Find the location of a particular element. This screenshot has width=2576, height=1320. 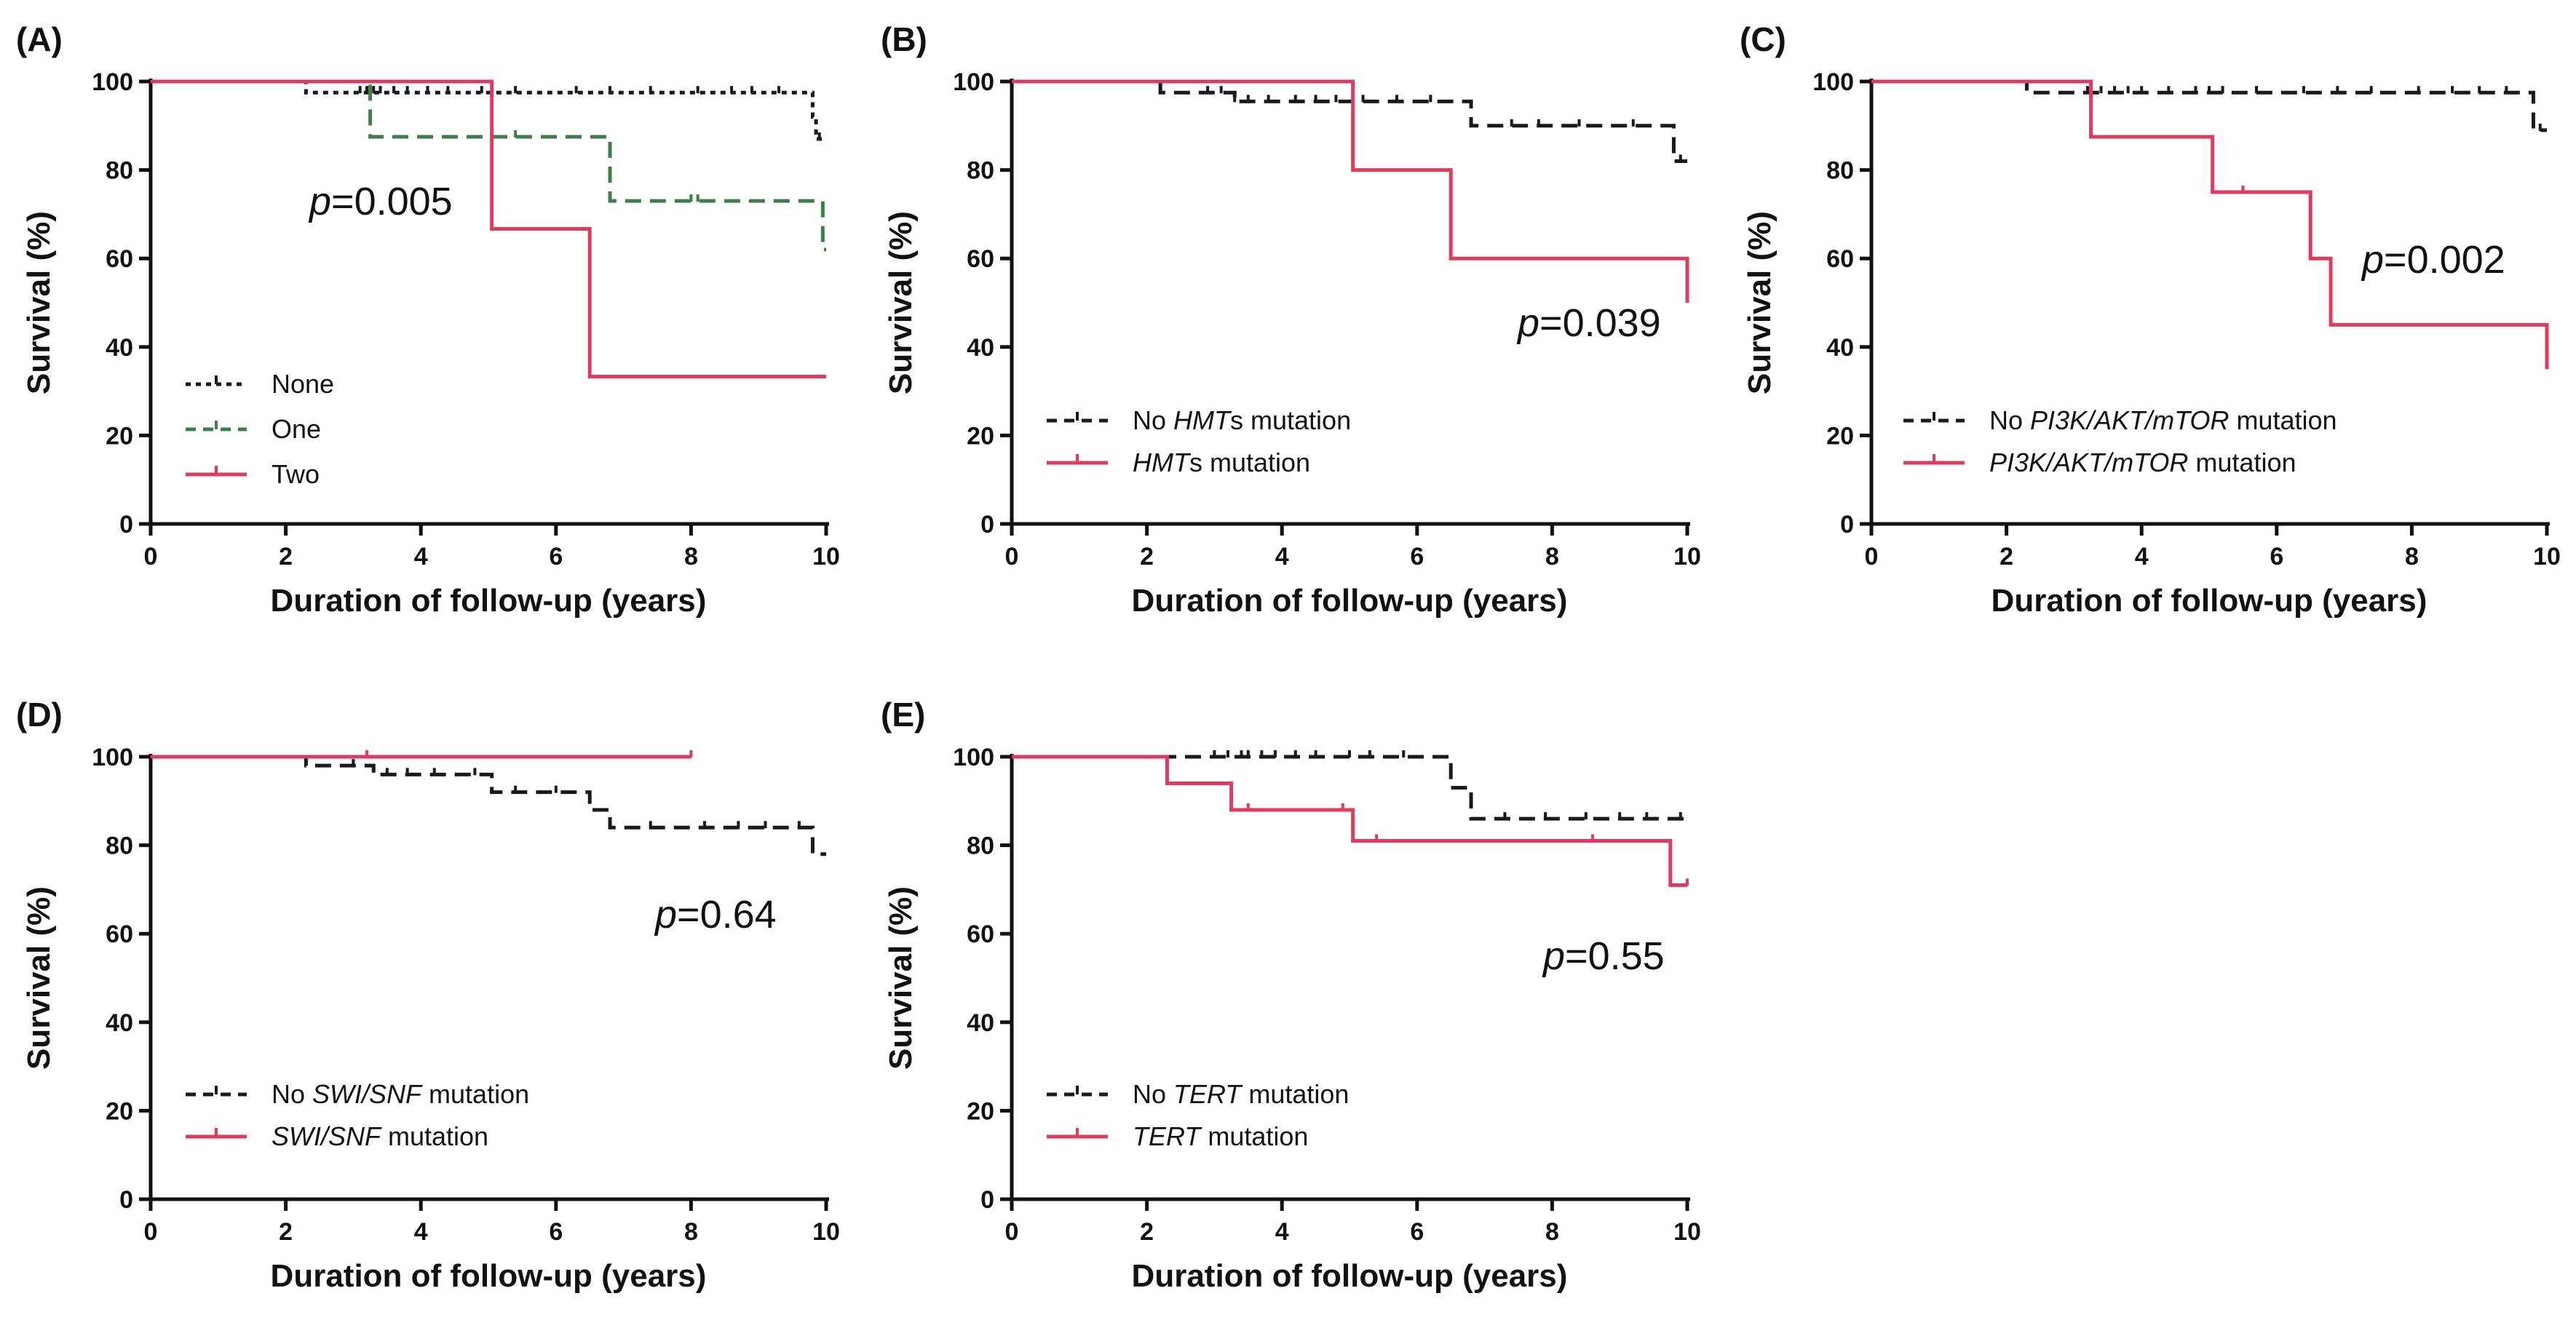

legend-label-part: SWI/SNF is located at coordinates (327, 1136).